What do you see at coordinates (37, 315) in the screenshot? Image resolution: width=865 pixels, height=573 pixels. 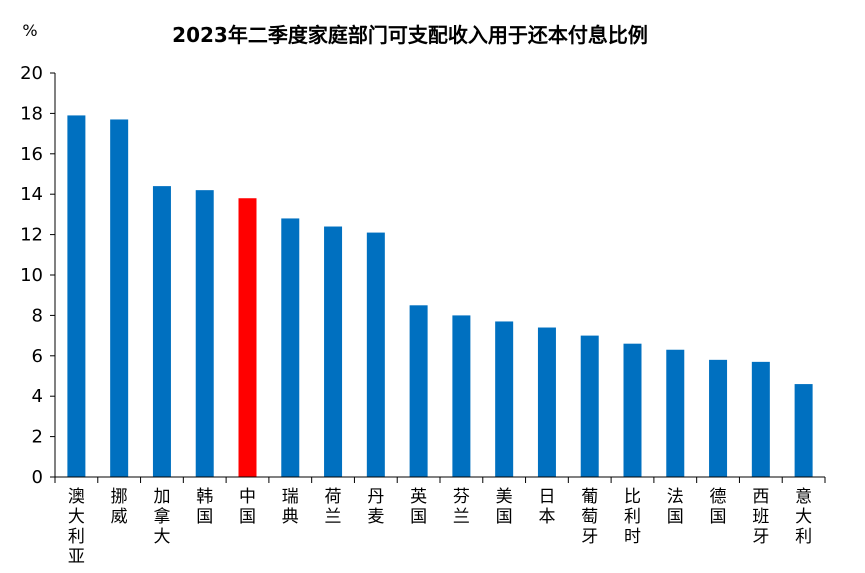 I see `y-tick-label: 8` at bounding box center [37, 315].